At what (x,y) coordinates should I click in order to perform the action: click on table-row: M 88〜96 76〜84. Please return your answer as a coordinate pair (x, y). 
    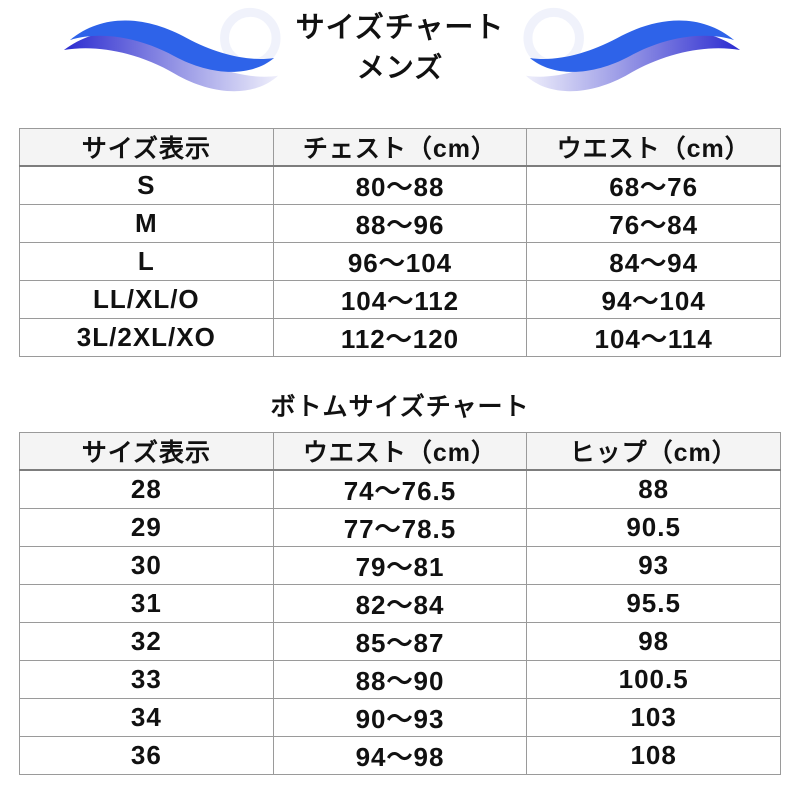
    Looking at the image, I should click on (400, 223).